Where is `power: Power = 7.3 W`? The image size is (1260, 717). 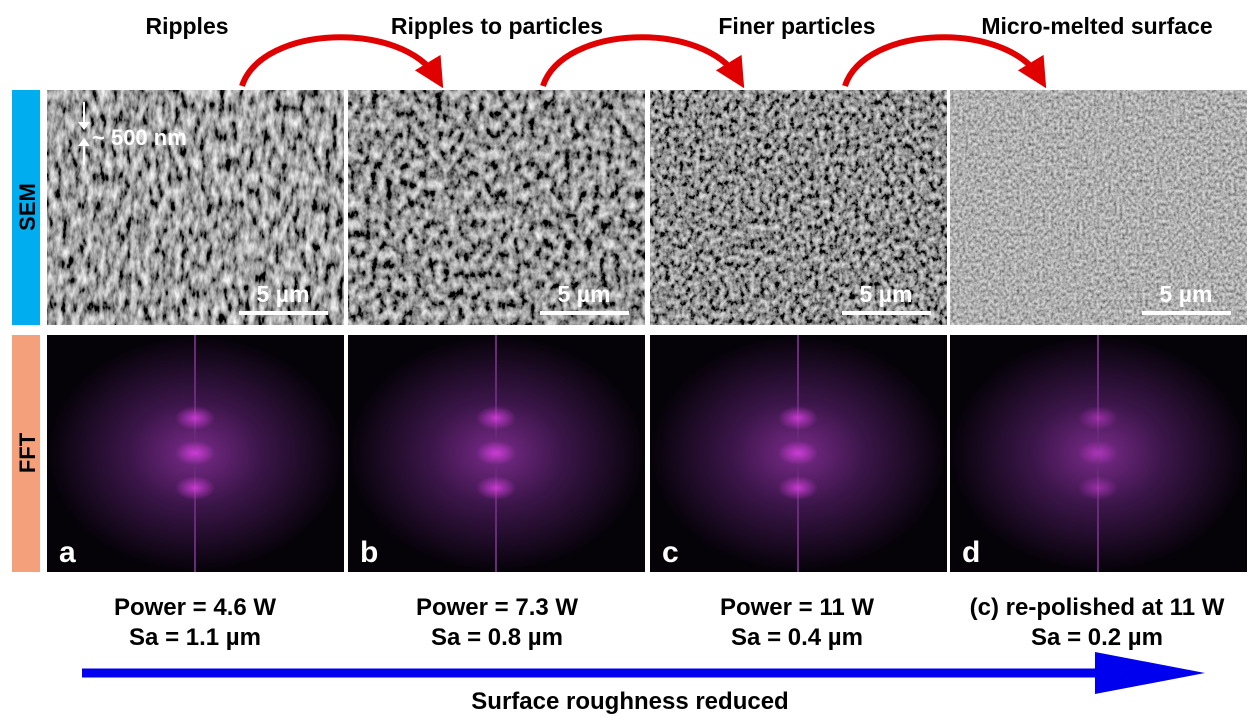
power: Power = 7.3 W is located at coordinates (497, 607).